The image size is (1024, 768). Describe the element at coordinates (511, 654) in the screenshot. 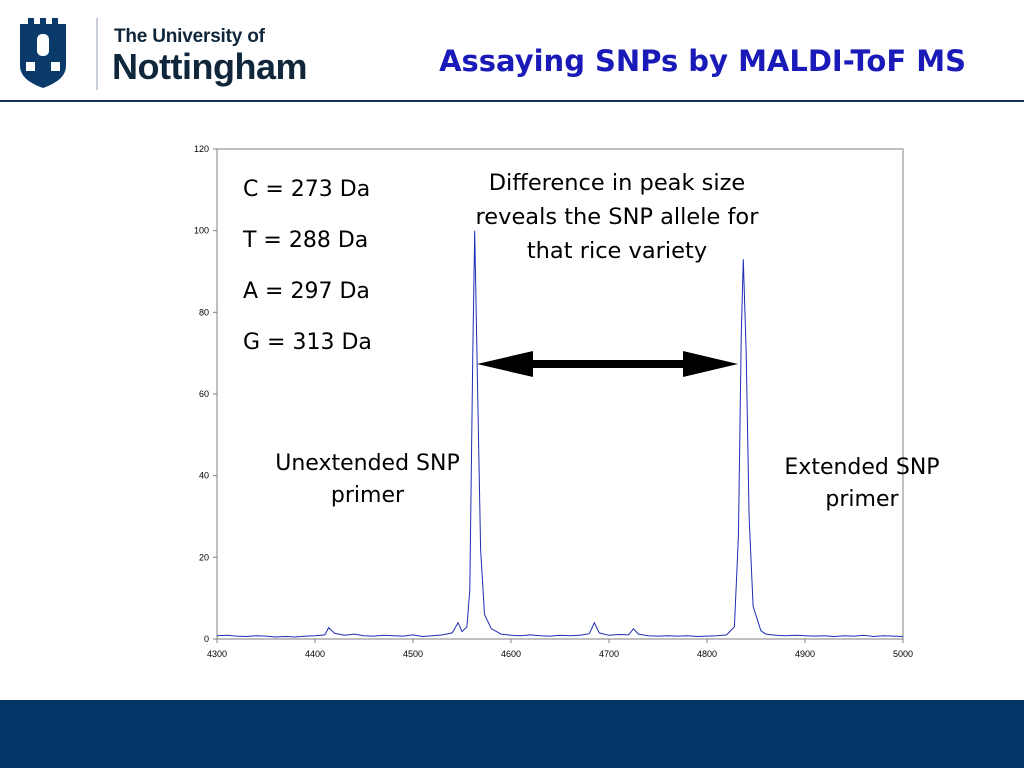

I see `x-tick-label: 4600` at that location.